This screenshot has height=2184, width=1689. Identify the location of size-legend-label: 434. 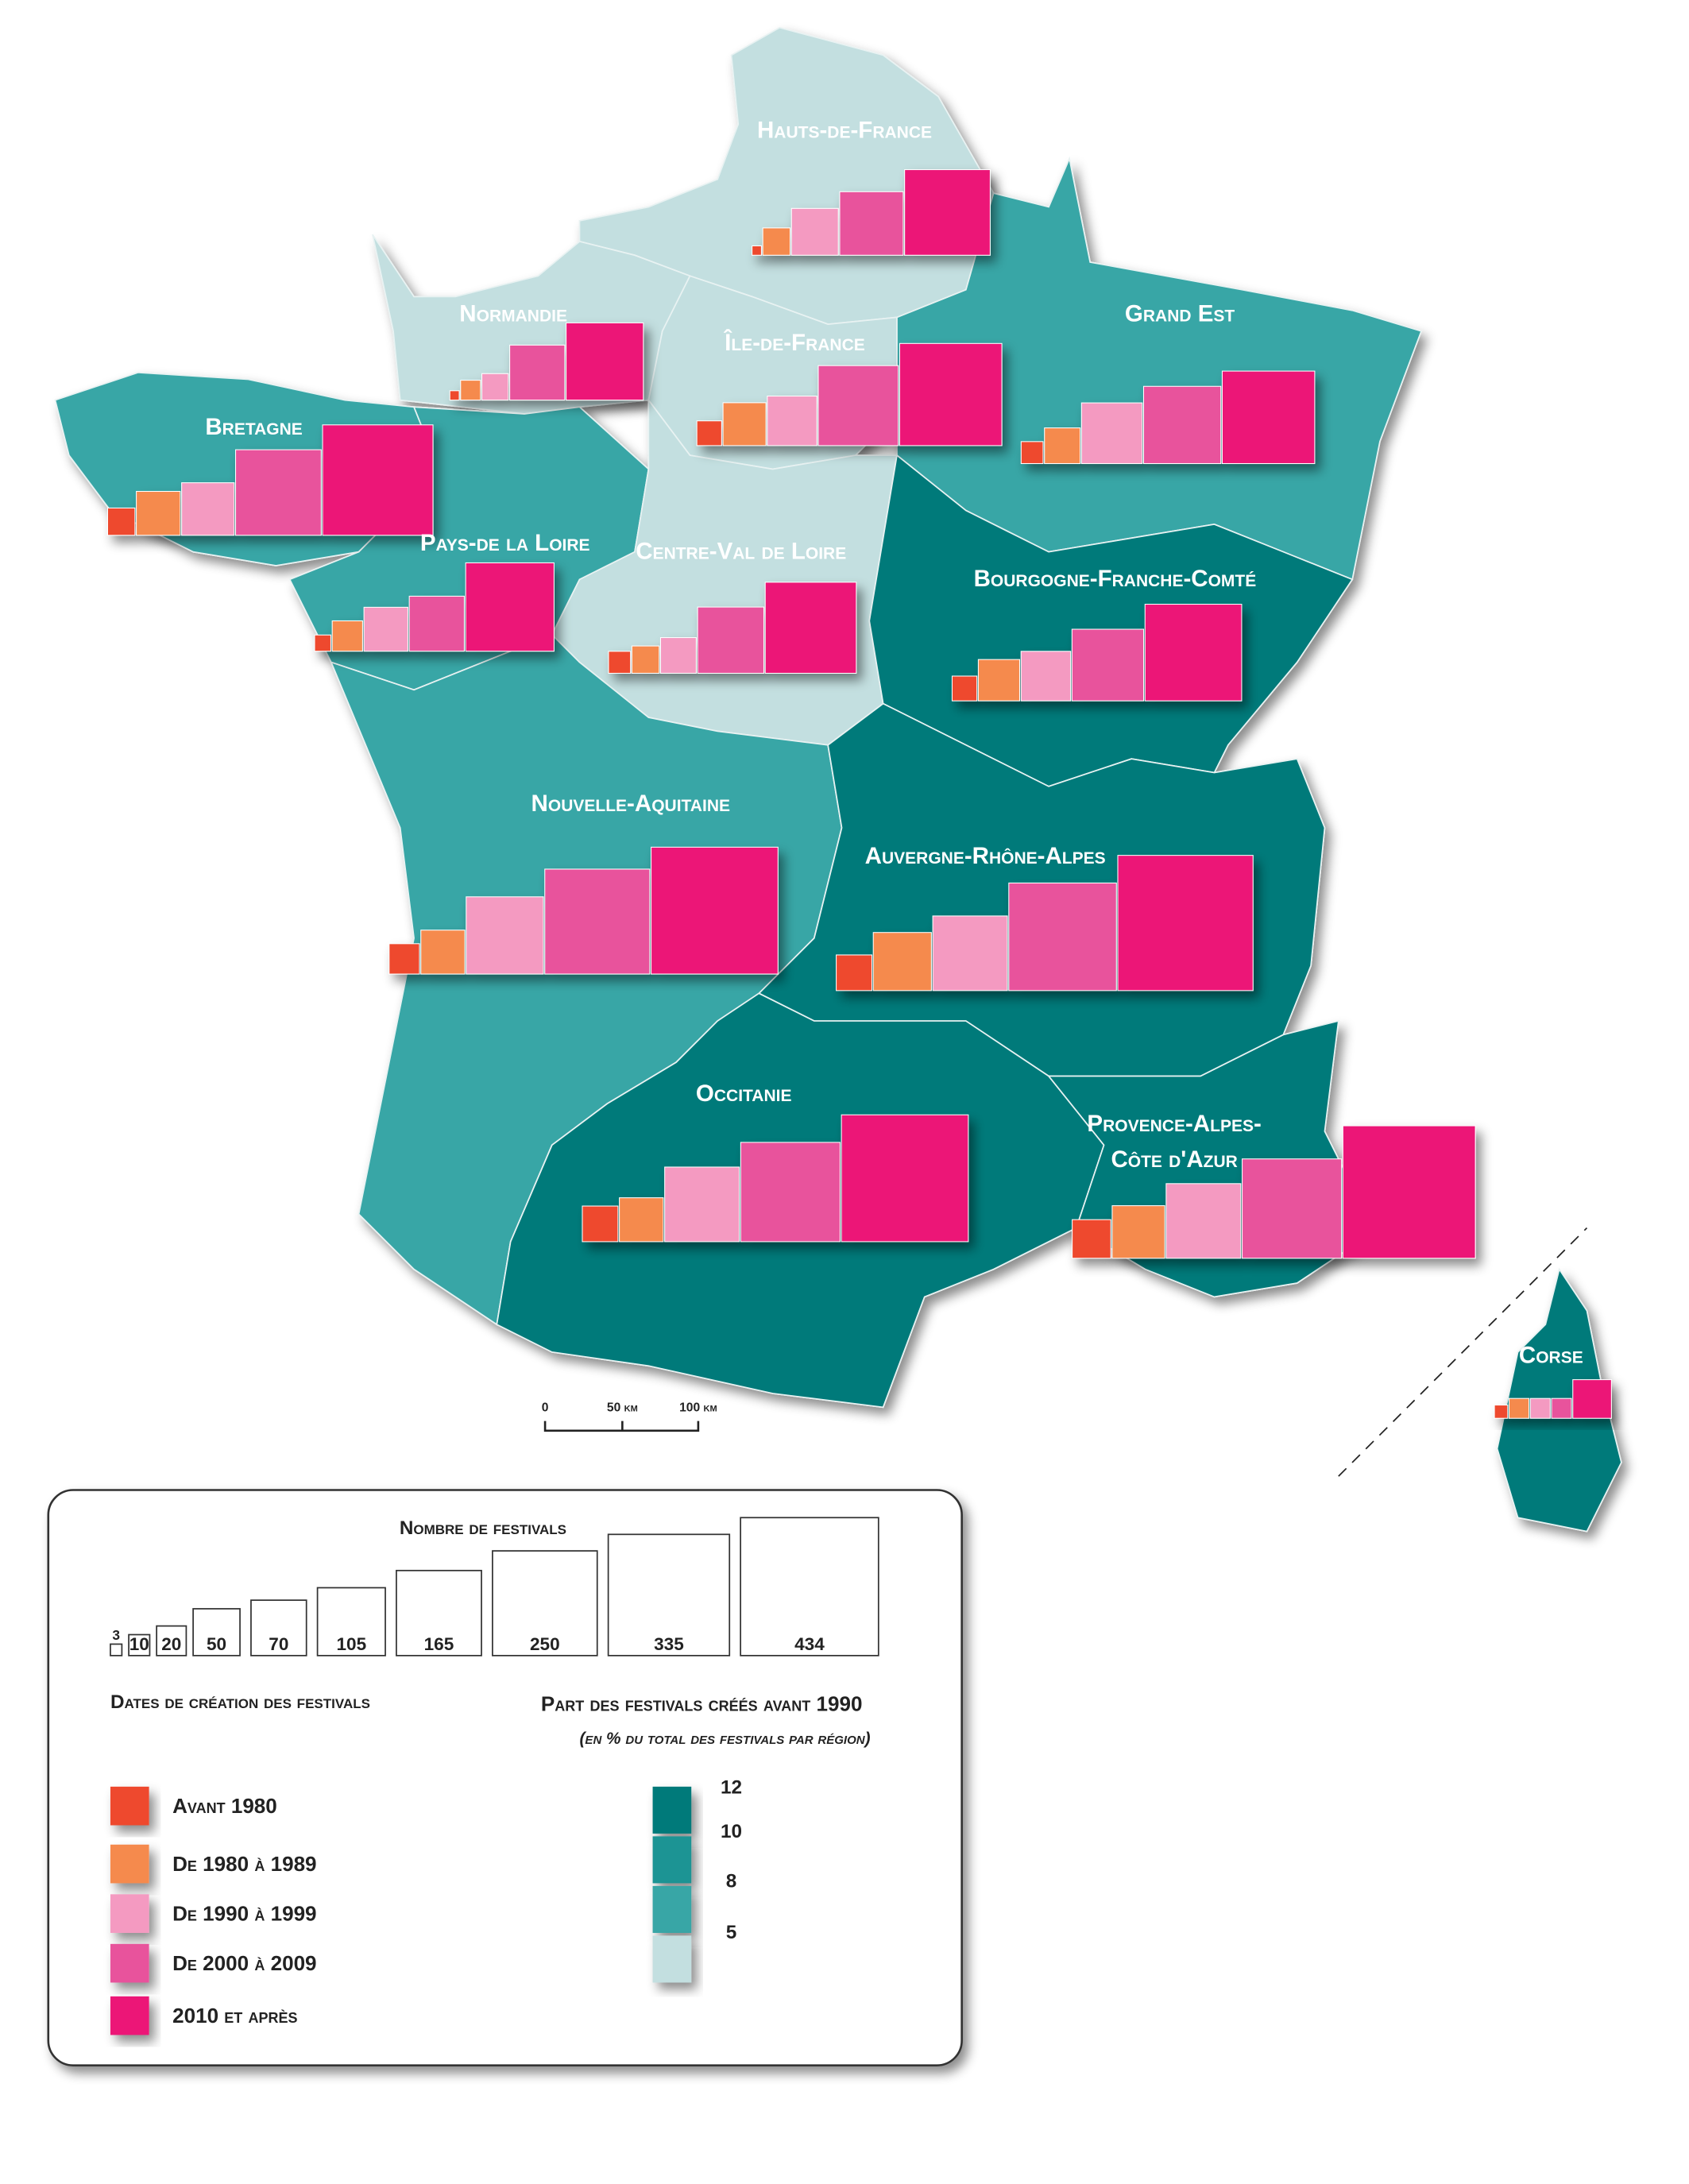
(809, 1644).